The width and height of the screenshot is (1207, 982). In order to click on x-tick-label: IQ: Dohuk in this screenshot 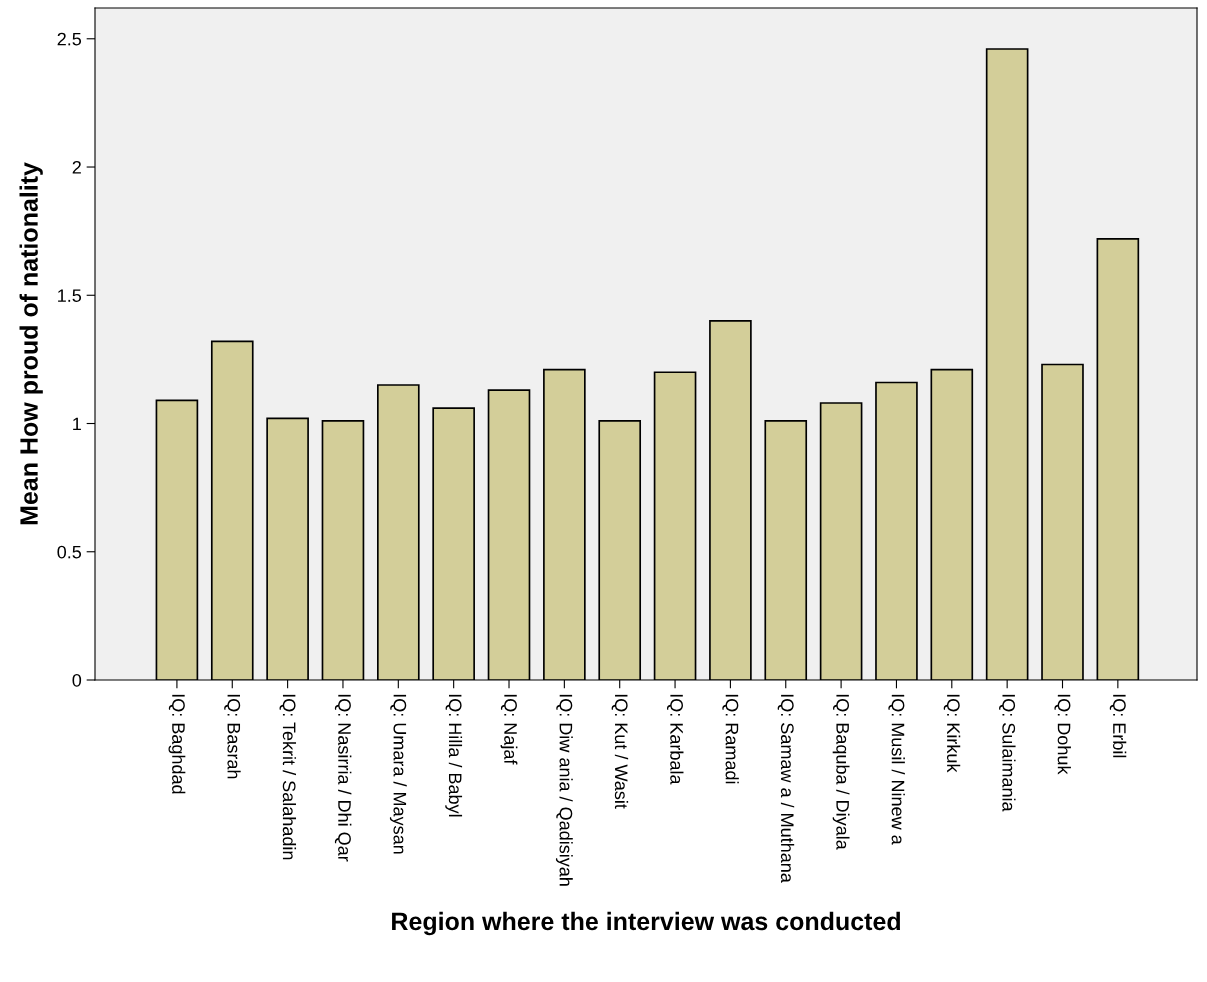, I will do `click(1062, 734)`.